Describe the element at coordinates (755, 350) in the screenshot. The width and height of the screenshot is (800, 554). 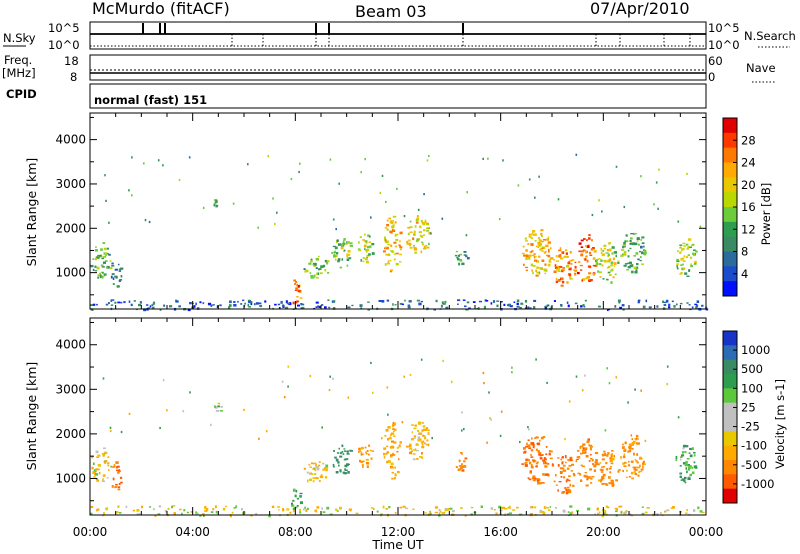
I see `colorbar-tick-label: 1000` at that location.